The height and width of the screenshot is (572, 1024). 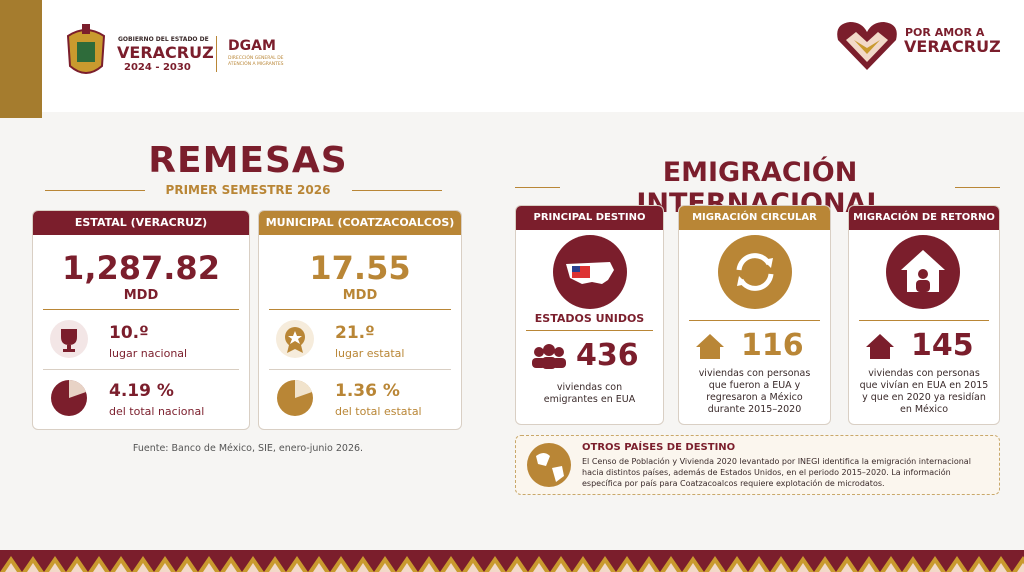 I want to click on brand-line1: POR AMOR A, so click(x=945, y=32).